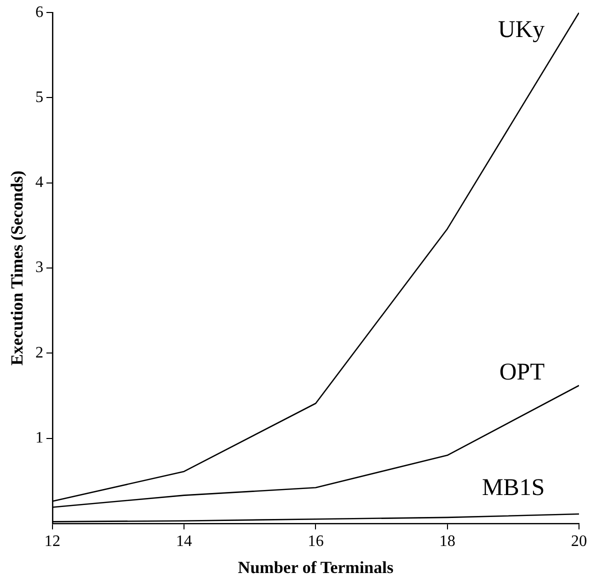 Image resolution: width=591 pixels, height=587 pixels. What do you see at coordinates (316, 541) in the screenshot?
I see `x-tick-label: 16` at bounding box center [316, 541].